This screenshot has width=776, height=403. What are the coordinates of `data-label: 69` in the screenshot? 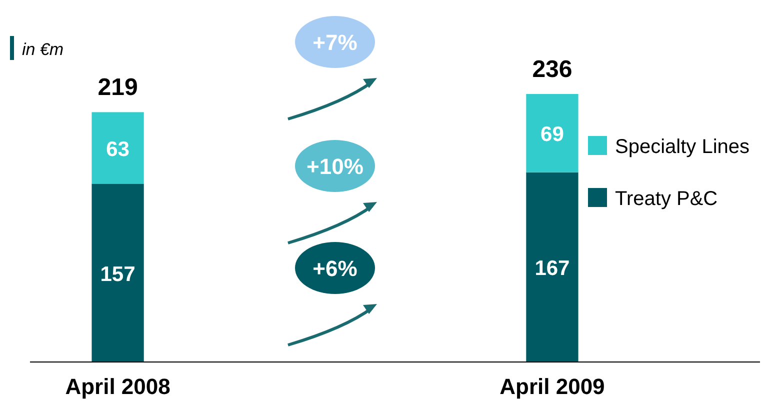 It's located at (552, 134).